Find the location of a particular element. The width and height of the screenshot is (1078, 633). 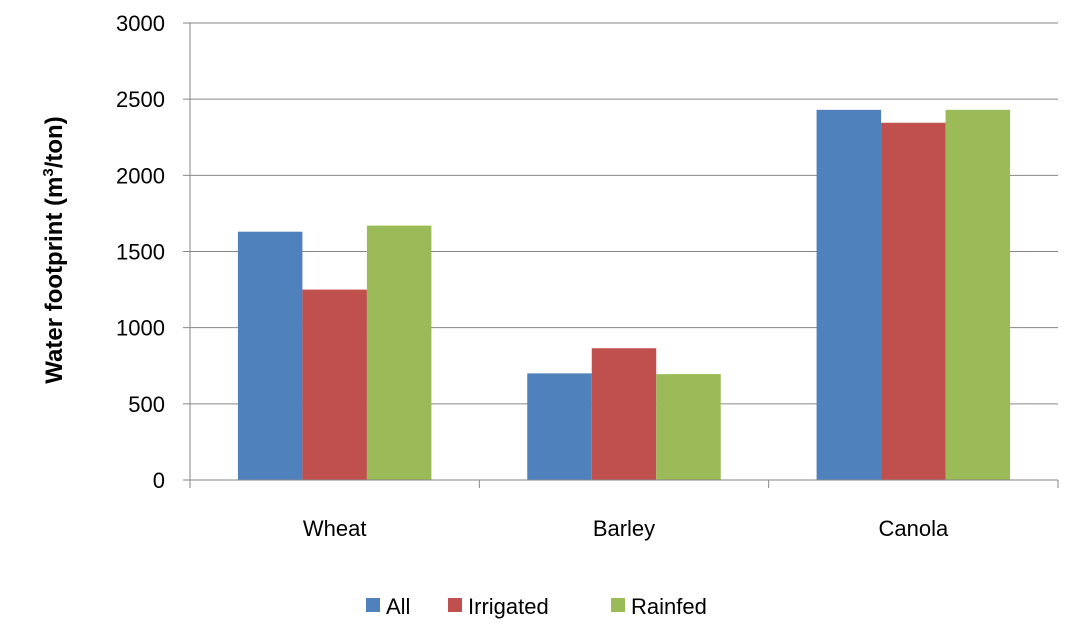

y-tick-label: 0 is located at coordinates (159, 480).